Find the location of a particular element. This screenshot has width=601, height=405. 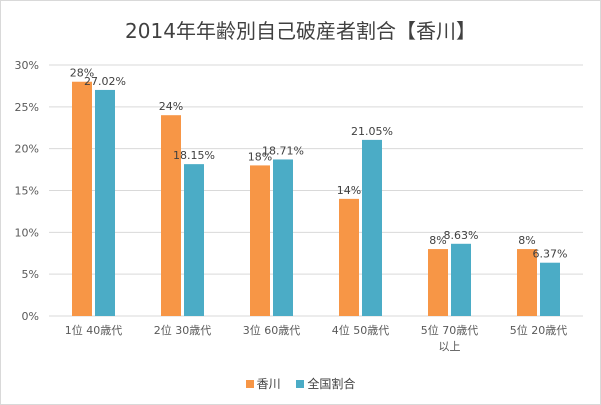

data-label: 27.02% is located at coordinates (105, 81).